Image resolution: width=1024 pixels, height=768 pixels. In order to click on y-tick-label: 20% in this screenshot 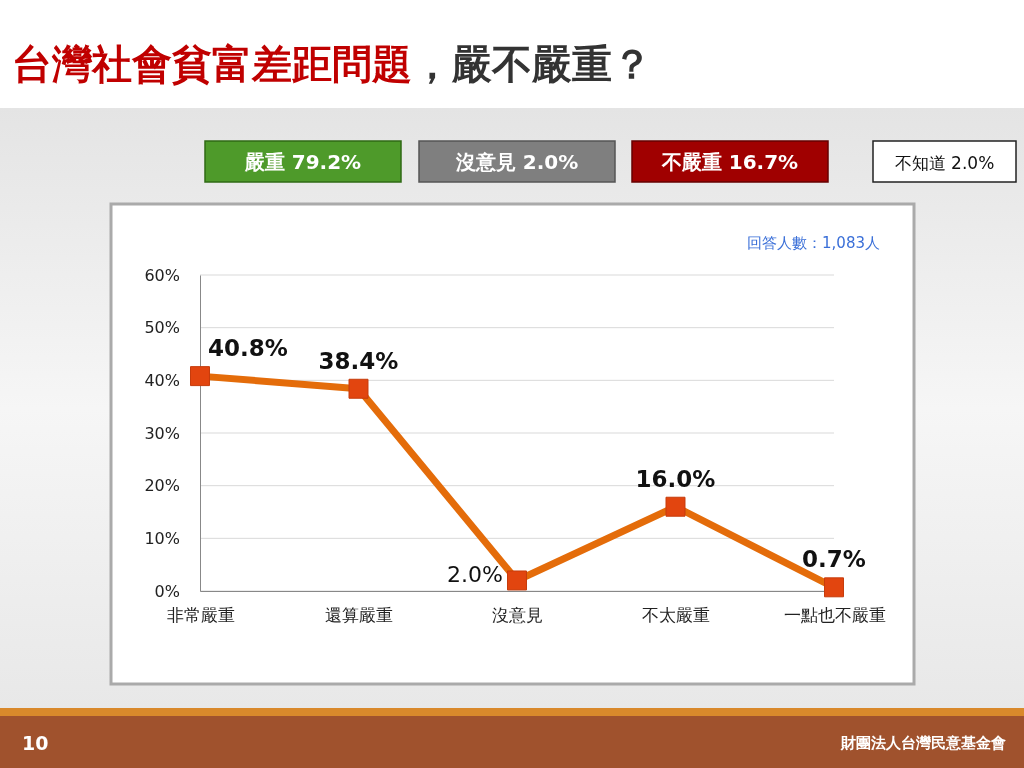, I will do `click(162, 486)`.